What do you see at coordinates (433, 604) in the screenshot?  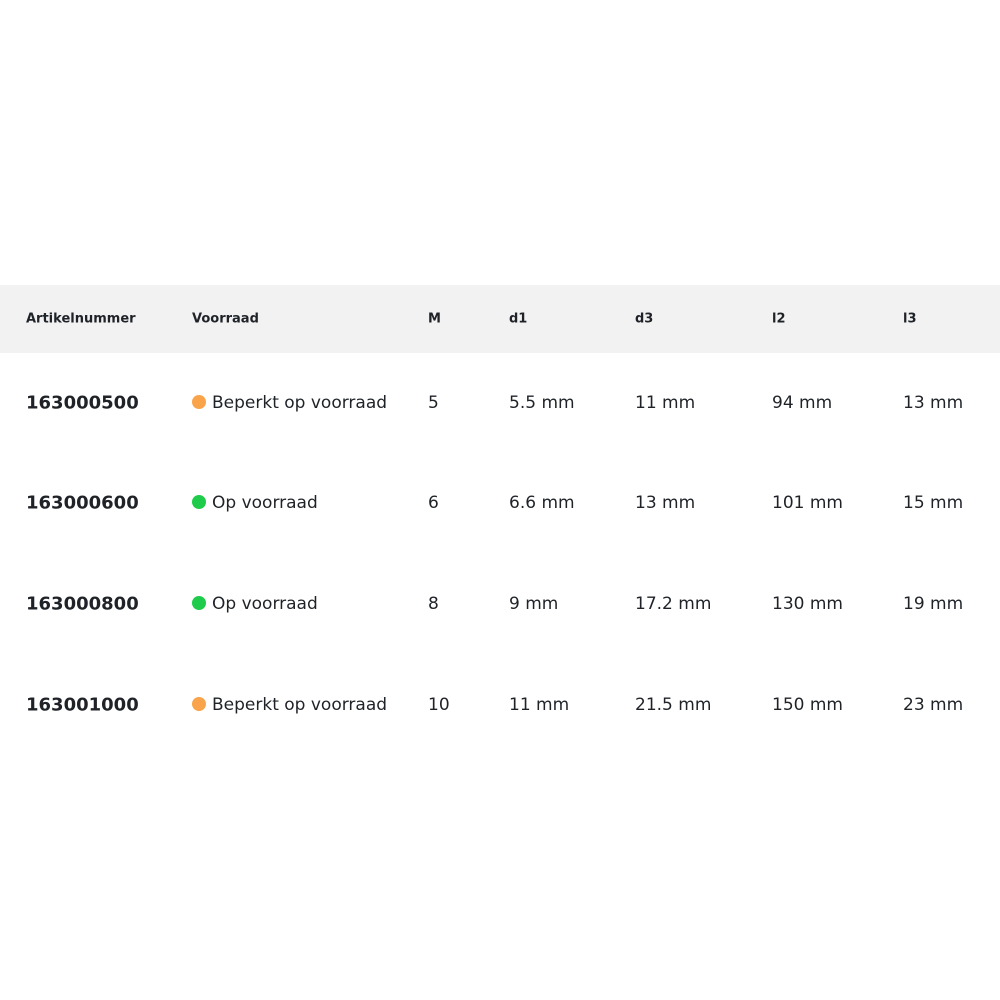 I see `cell-M: 8` at bounding box center [433, 604].